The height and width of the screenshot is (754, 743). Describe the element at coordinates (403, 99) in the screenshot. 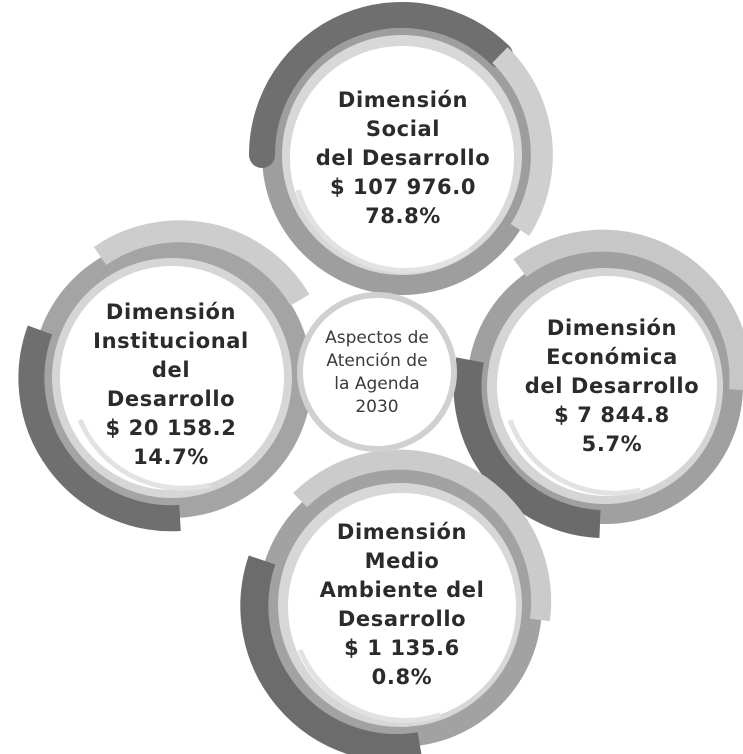

I see `dimension-social-name-1: Dimensión` at that location.